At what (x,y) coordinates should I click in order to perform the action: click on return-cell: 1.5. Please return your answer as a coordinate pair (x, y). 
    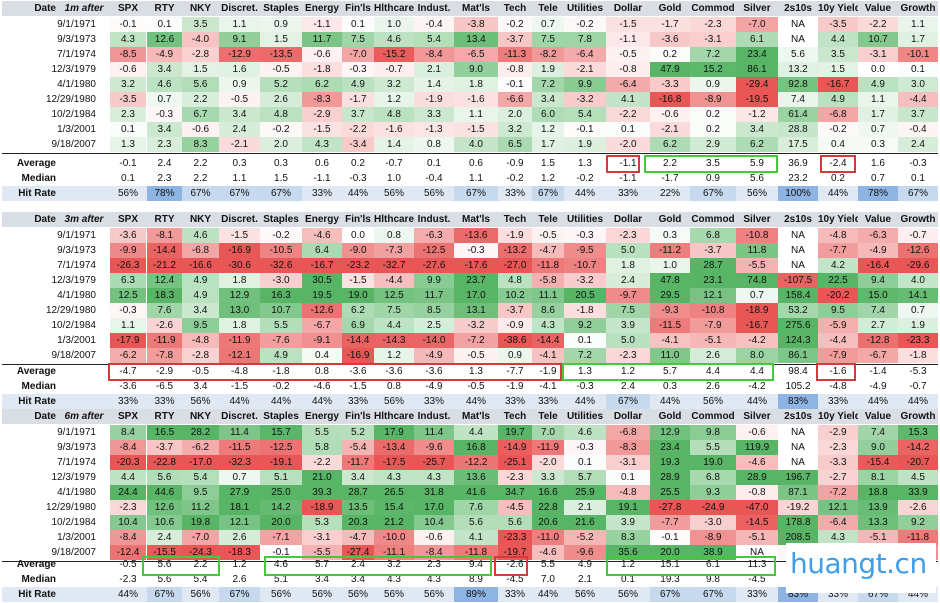
    Looking at the image, I should click on (281, 39).